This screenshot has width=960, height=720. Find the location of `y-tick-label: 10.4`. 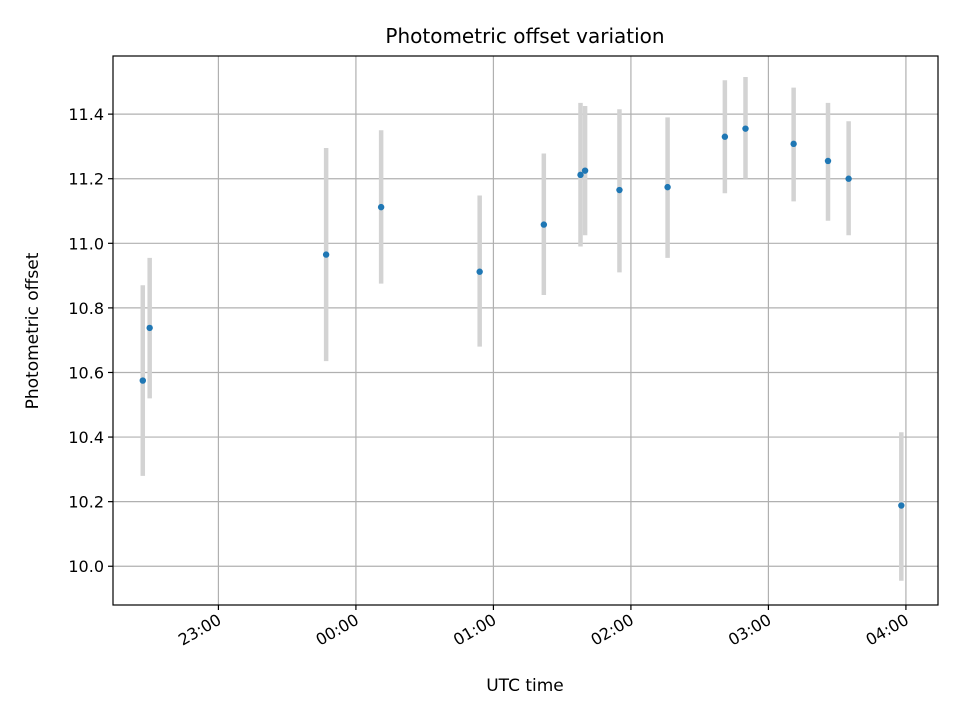

y-tick-label: 10.4 is located at coordinates (86, 437).